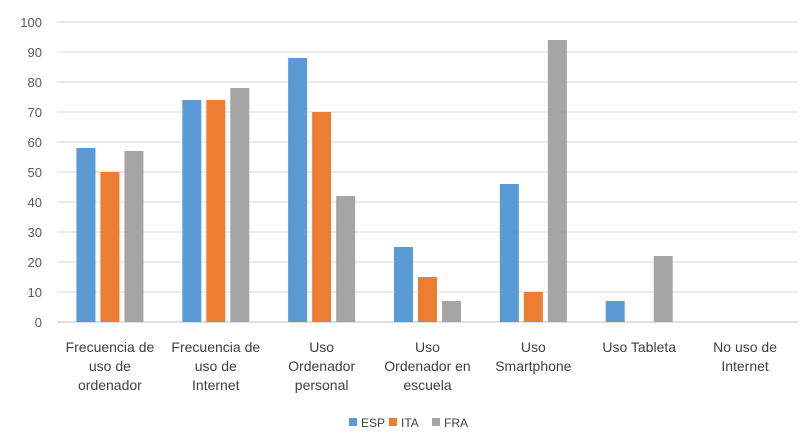 Image resolution: width=800 pixels, height=434 pixels. I want to click on legend-label-esp: ESP, so click(373, 423).